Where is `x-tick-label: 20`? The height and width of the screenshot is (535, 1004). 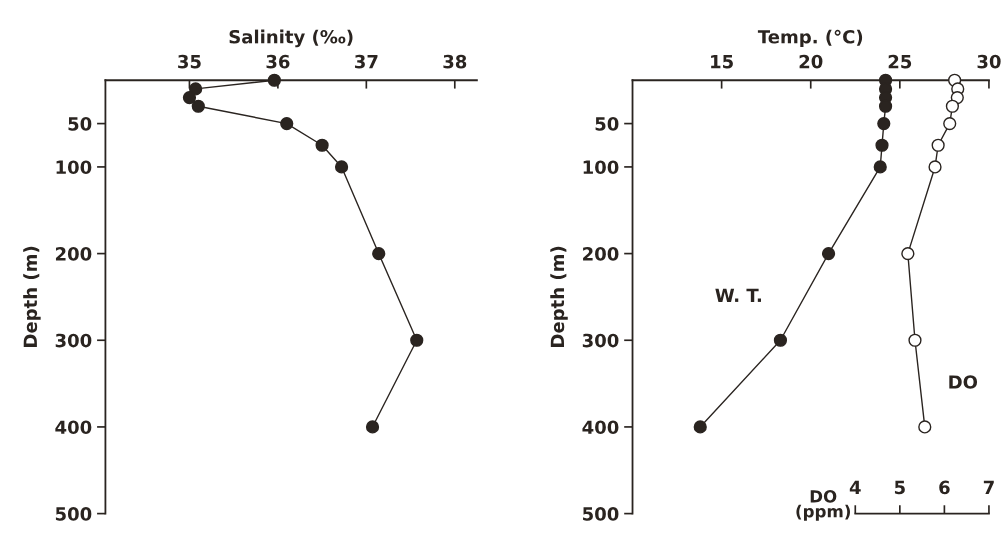
x-tick-label: 20 is located at coordinates (811, 61).